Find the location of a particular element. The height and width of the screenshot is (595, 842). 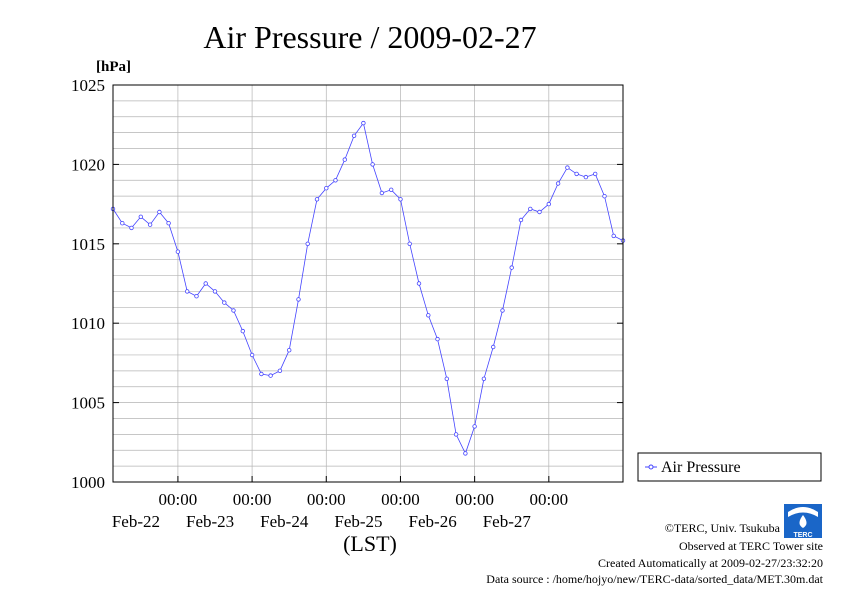

x-axis-label: (LST) is located at coordinates (370, 543).